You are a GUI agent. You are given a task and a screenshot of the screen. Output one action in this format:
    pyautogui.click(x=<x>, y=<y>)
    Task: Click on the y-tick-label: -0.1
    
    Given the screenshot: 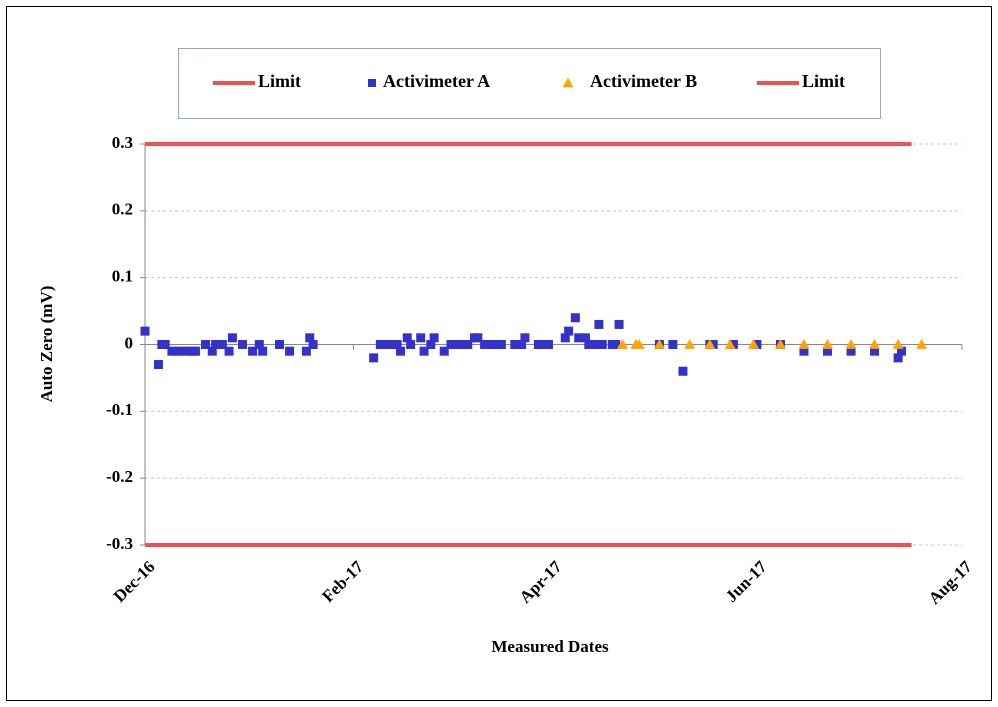 What is the action you would take?
    pyautogui.click(x=119, y=409)
    